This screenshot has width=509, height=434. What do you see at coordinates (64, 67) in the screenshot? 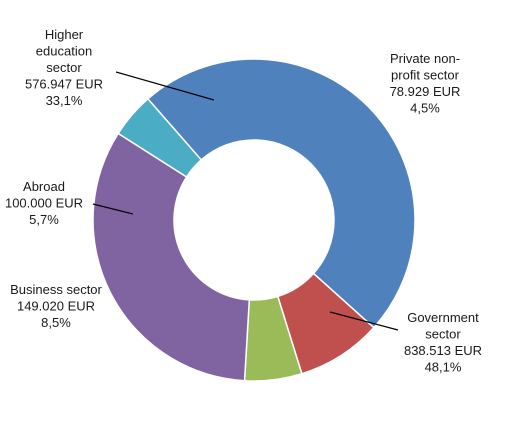
I see `data-label-higher-education-sector: Higher education sector 576.947 EUR 33,1%` at bounding box center [64, 67].